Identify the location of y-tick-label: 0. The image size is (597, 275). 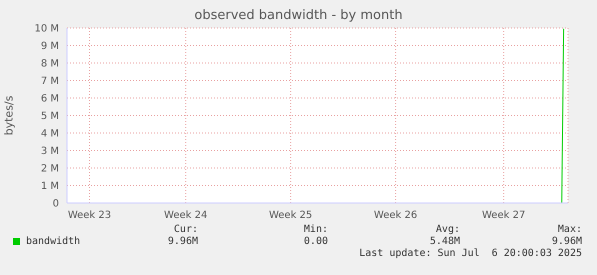
(55, 204).